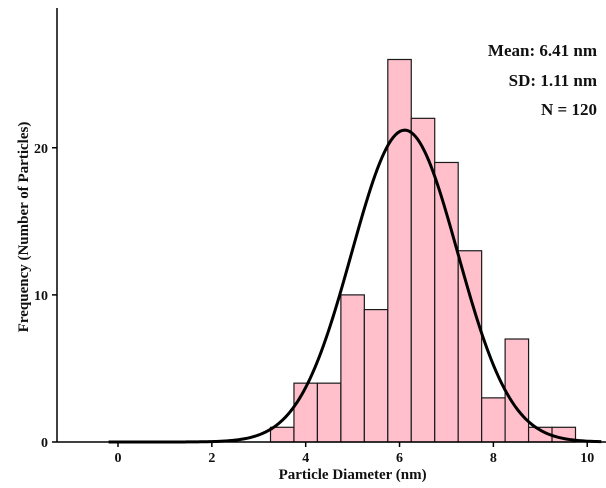 The height and width of the screenshot is (488, 606). What do you see at coordinates (354, 454) in the screenshot?
I see `x-axis-ticks: 0 2 4 6 8 10` at bounding box center [354, 454].